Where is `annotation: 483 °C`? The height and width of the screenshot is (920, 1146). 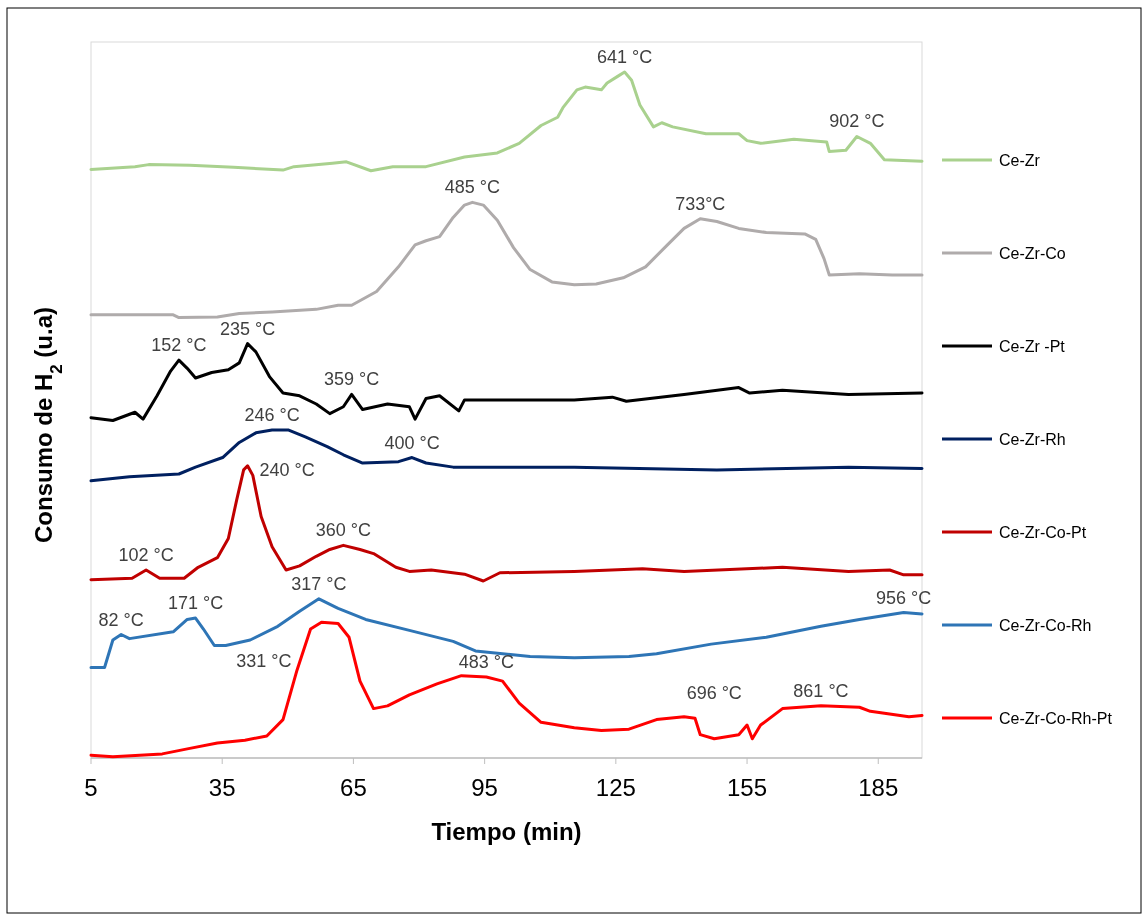
annotation: 483 °C is located at coordinates (486, 662).